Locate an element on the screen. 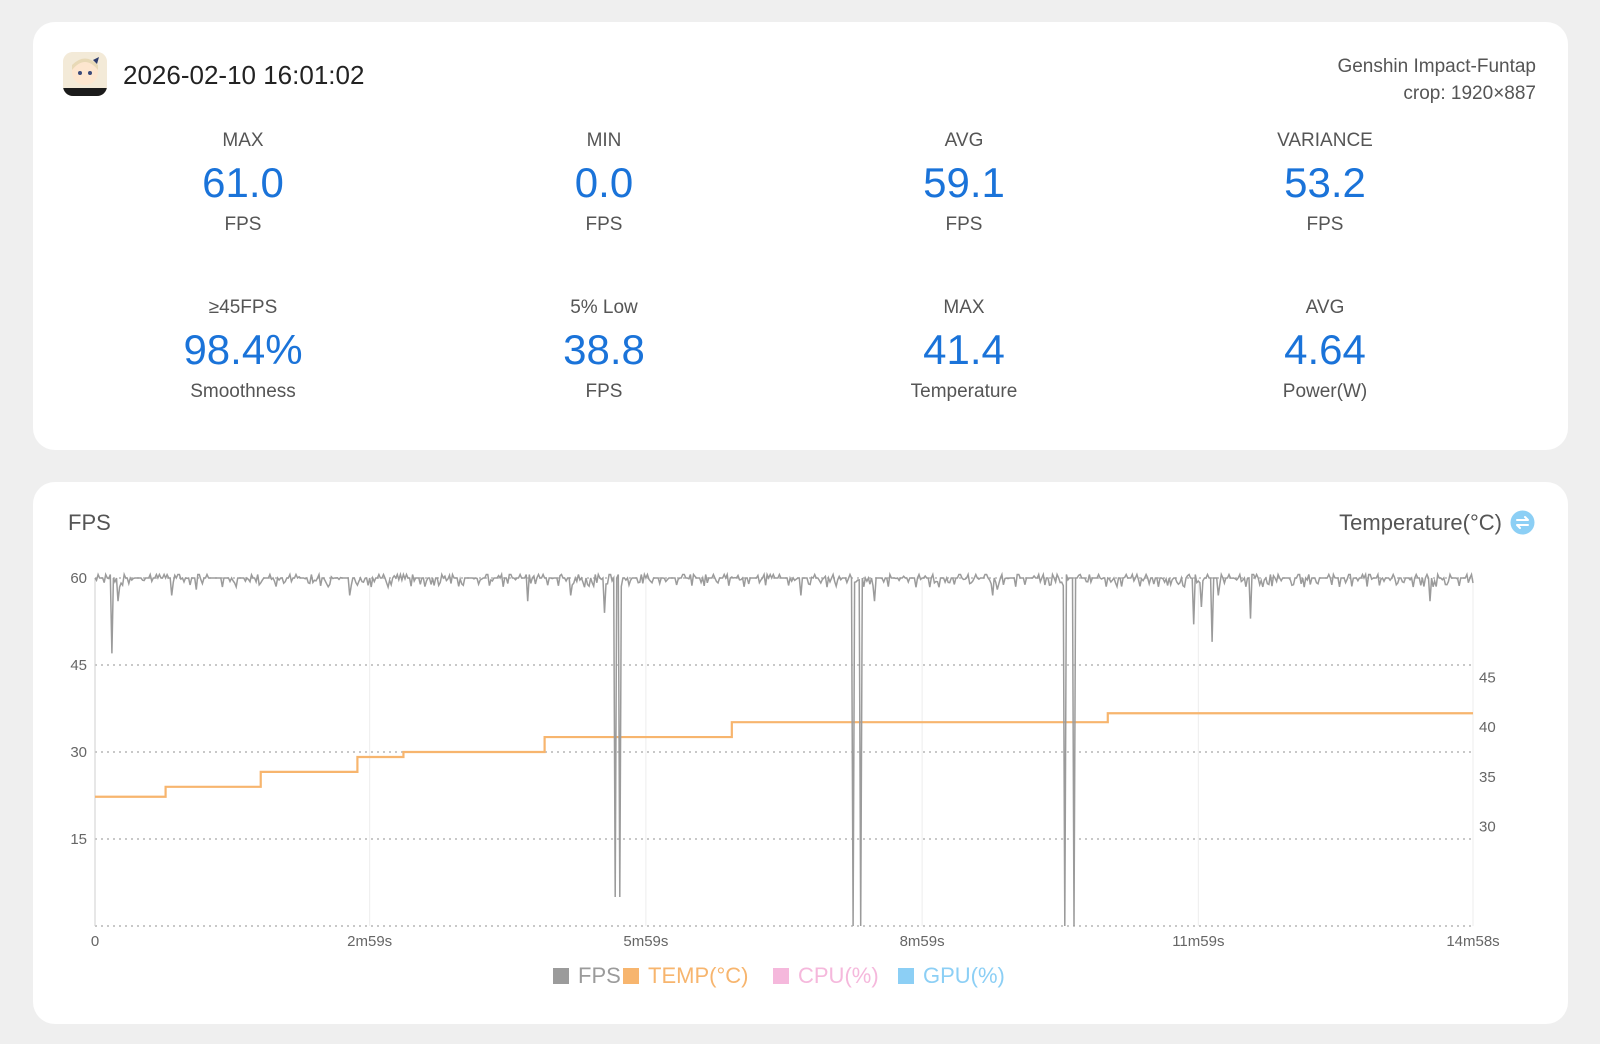 The image size is (1600, 1044). stat-avg-fps: AVG 59.1 FPS is located at coordinates (964, 183).